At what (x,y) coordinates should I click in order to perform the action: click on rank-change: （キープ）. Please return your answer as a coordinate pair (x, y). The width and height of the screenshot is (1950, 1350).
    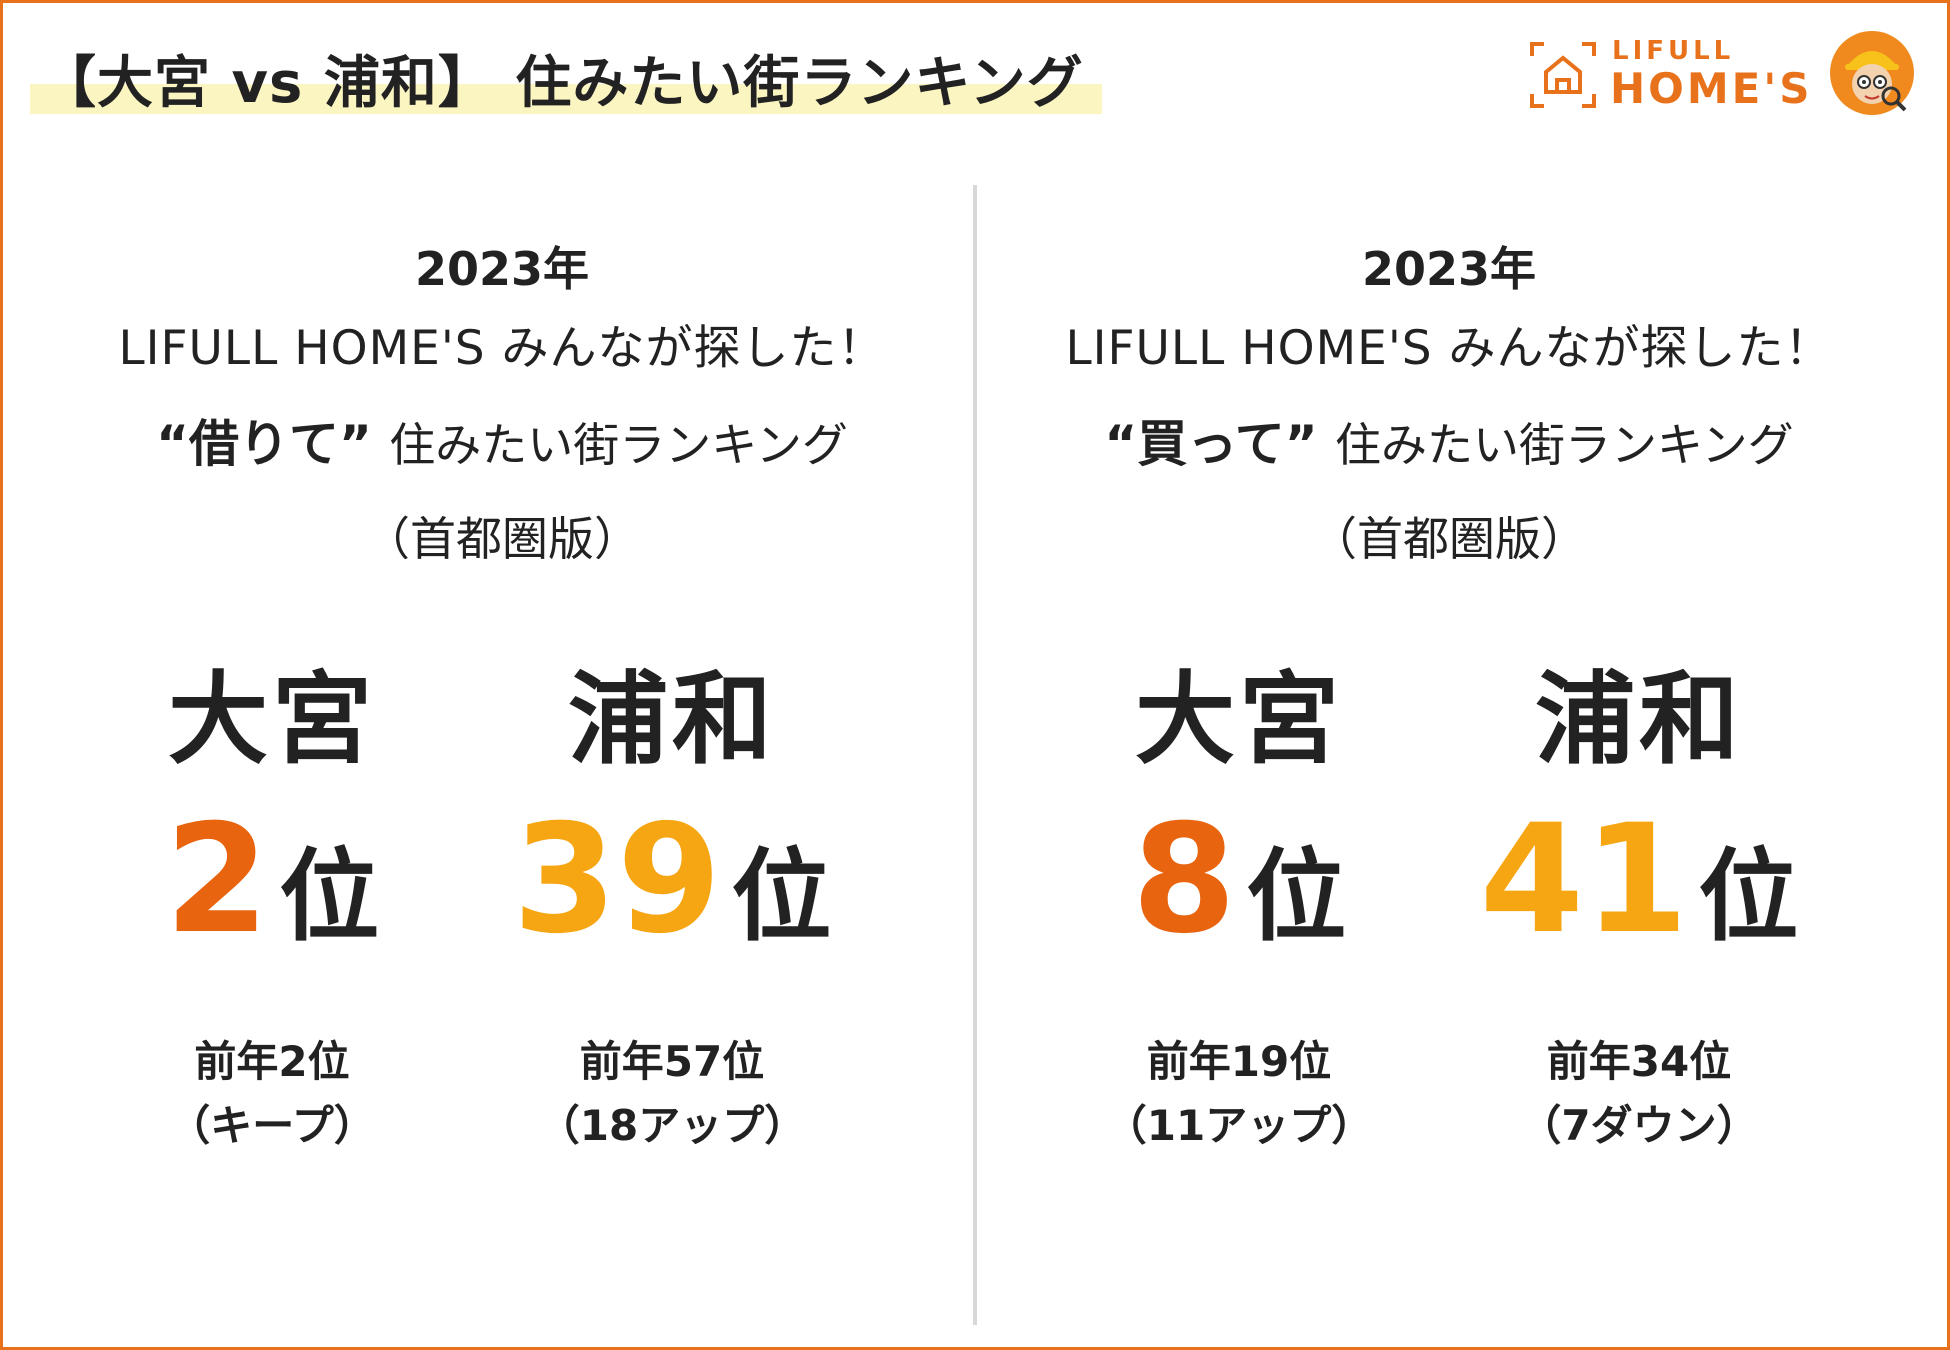
    Looking at the image, I should click on (272, 1125).